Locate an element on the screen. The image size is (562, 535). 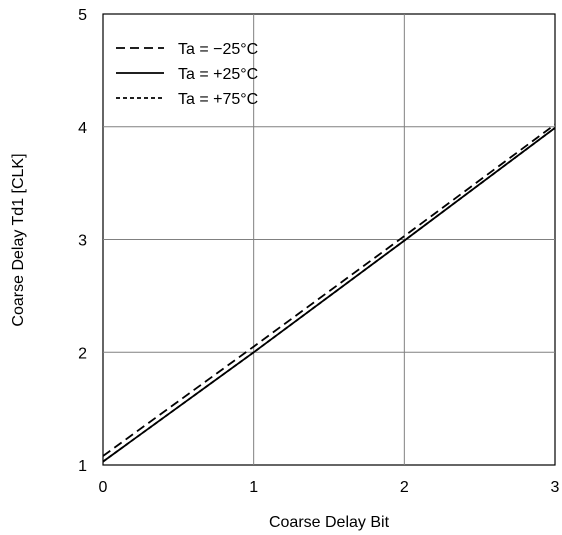
y-axis-label: Coarse Delay Td1 [CLK] is located at coordinates (18, 239).